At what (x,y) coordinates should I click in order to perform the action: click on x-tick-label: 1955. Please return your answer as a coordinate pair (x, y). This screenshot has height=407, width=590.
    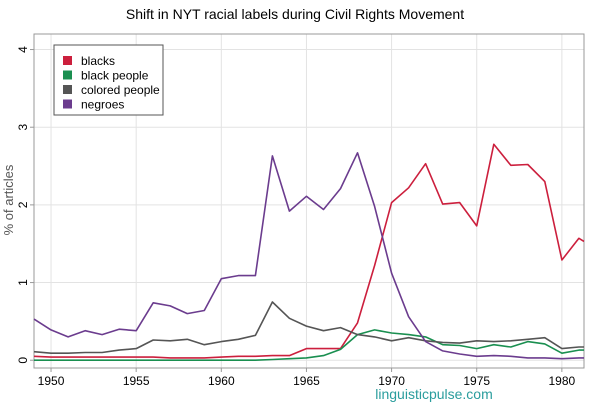
    Looking at the image, I should click on (136, 381).